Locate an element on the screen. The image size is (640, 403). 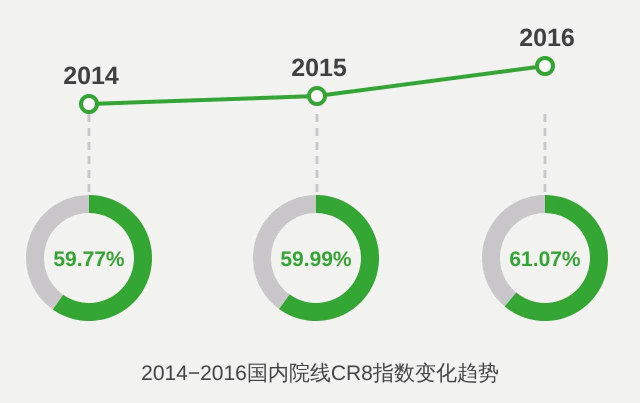
data-label: 59.77% is located at coordinates (89, 259).